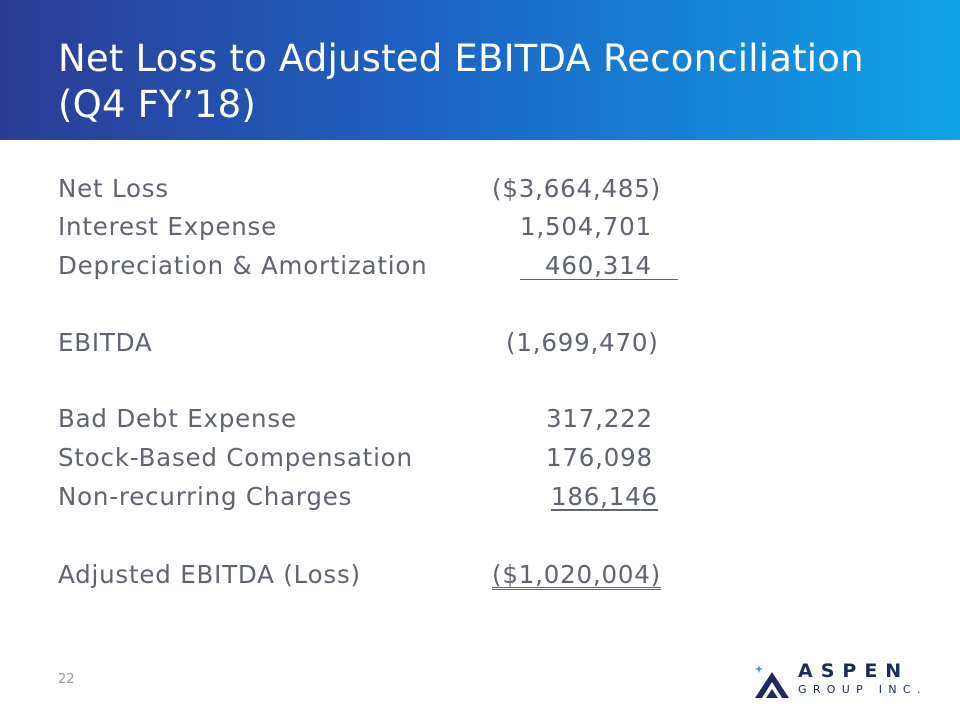  What do you see at coordinates (235, 457) in the screenshot?
I see `row-label: Stock-Based Compensation` at bounding box center [235, 457].